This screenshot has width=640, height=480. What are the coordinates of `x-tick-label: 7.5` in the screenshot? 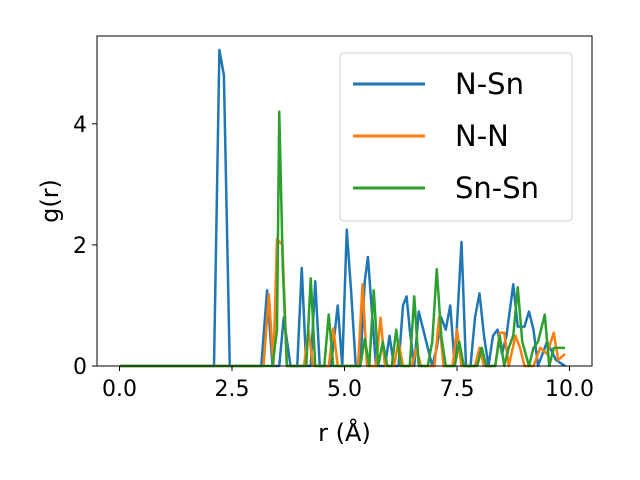 It's located at (457, 389).